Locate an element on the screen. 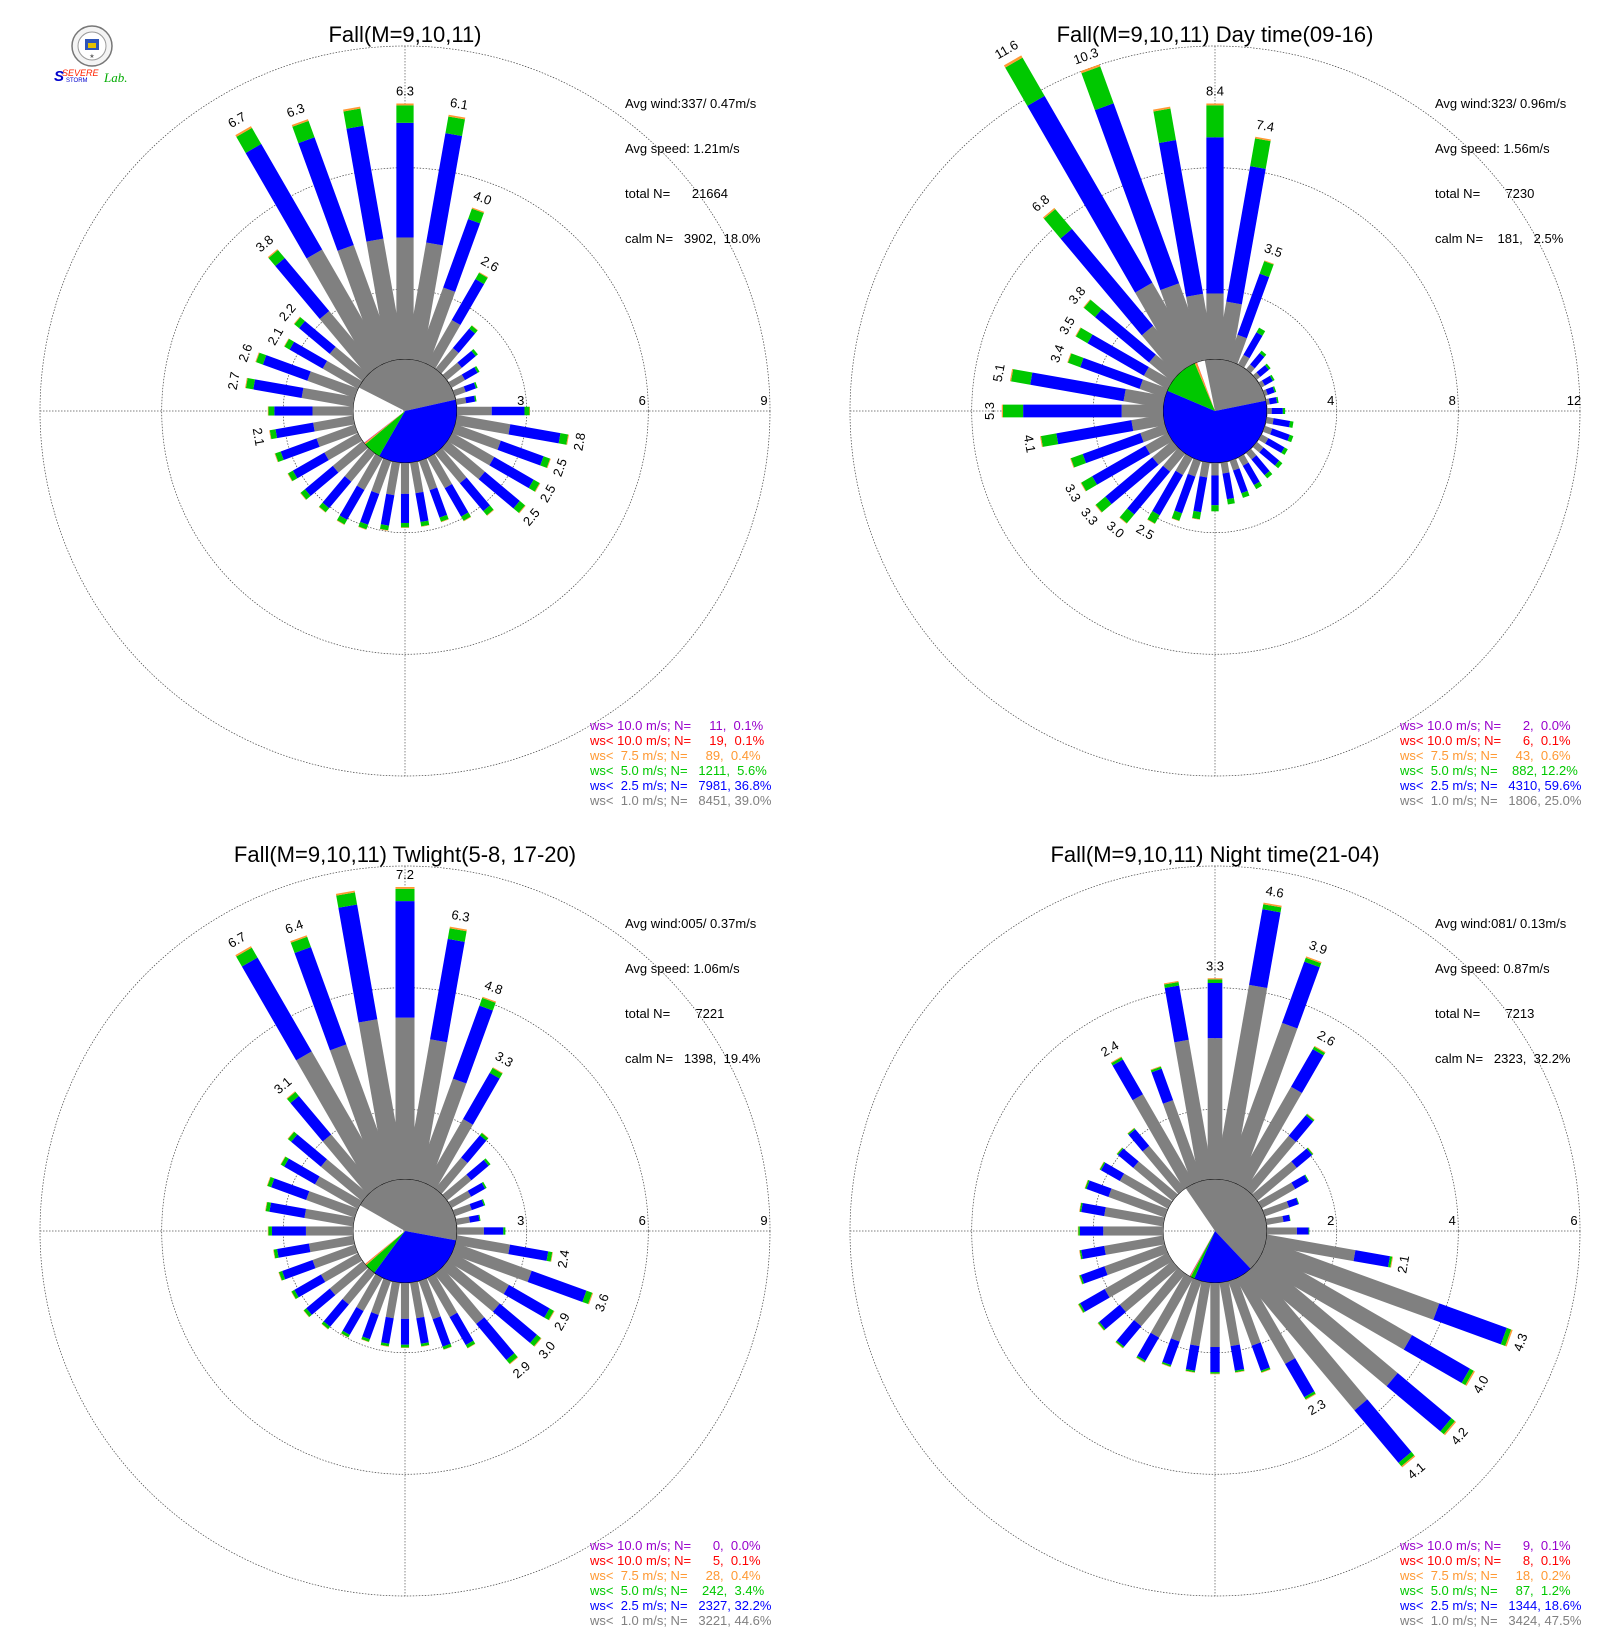 The height and width of the screenshot is (1640, 1620). ring-label: 3 is located at coordinates (520, 400).